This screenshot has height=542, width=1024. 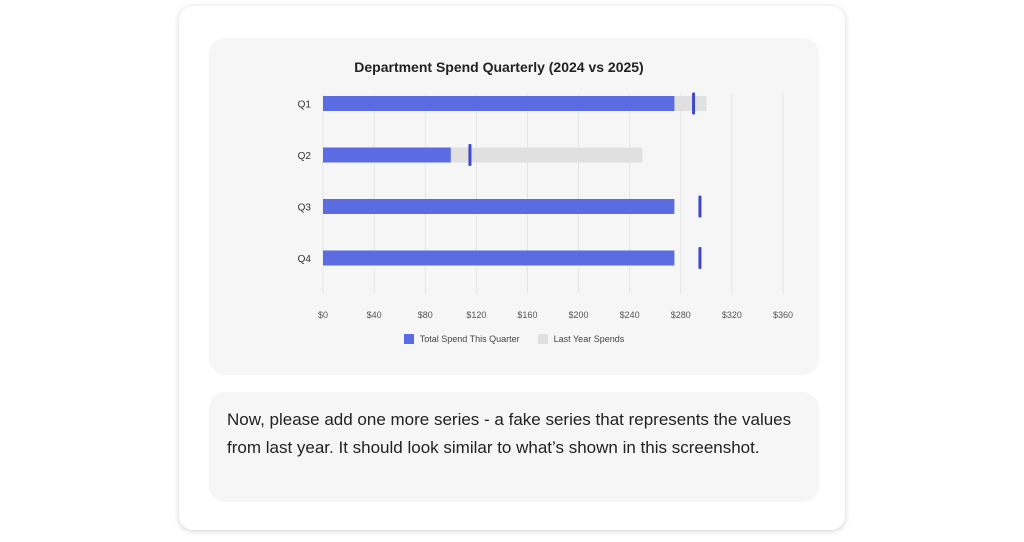 What do you see at coordinates (305, 105) in the screenshot?
I see `y-category-label: Q1` at bounding box center [305, 105].